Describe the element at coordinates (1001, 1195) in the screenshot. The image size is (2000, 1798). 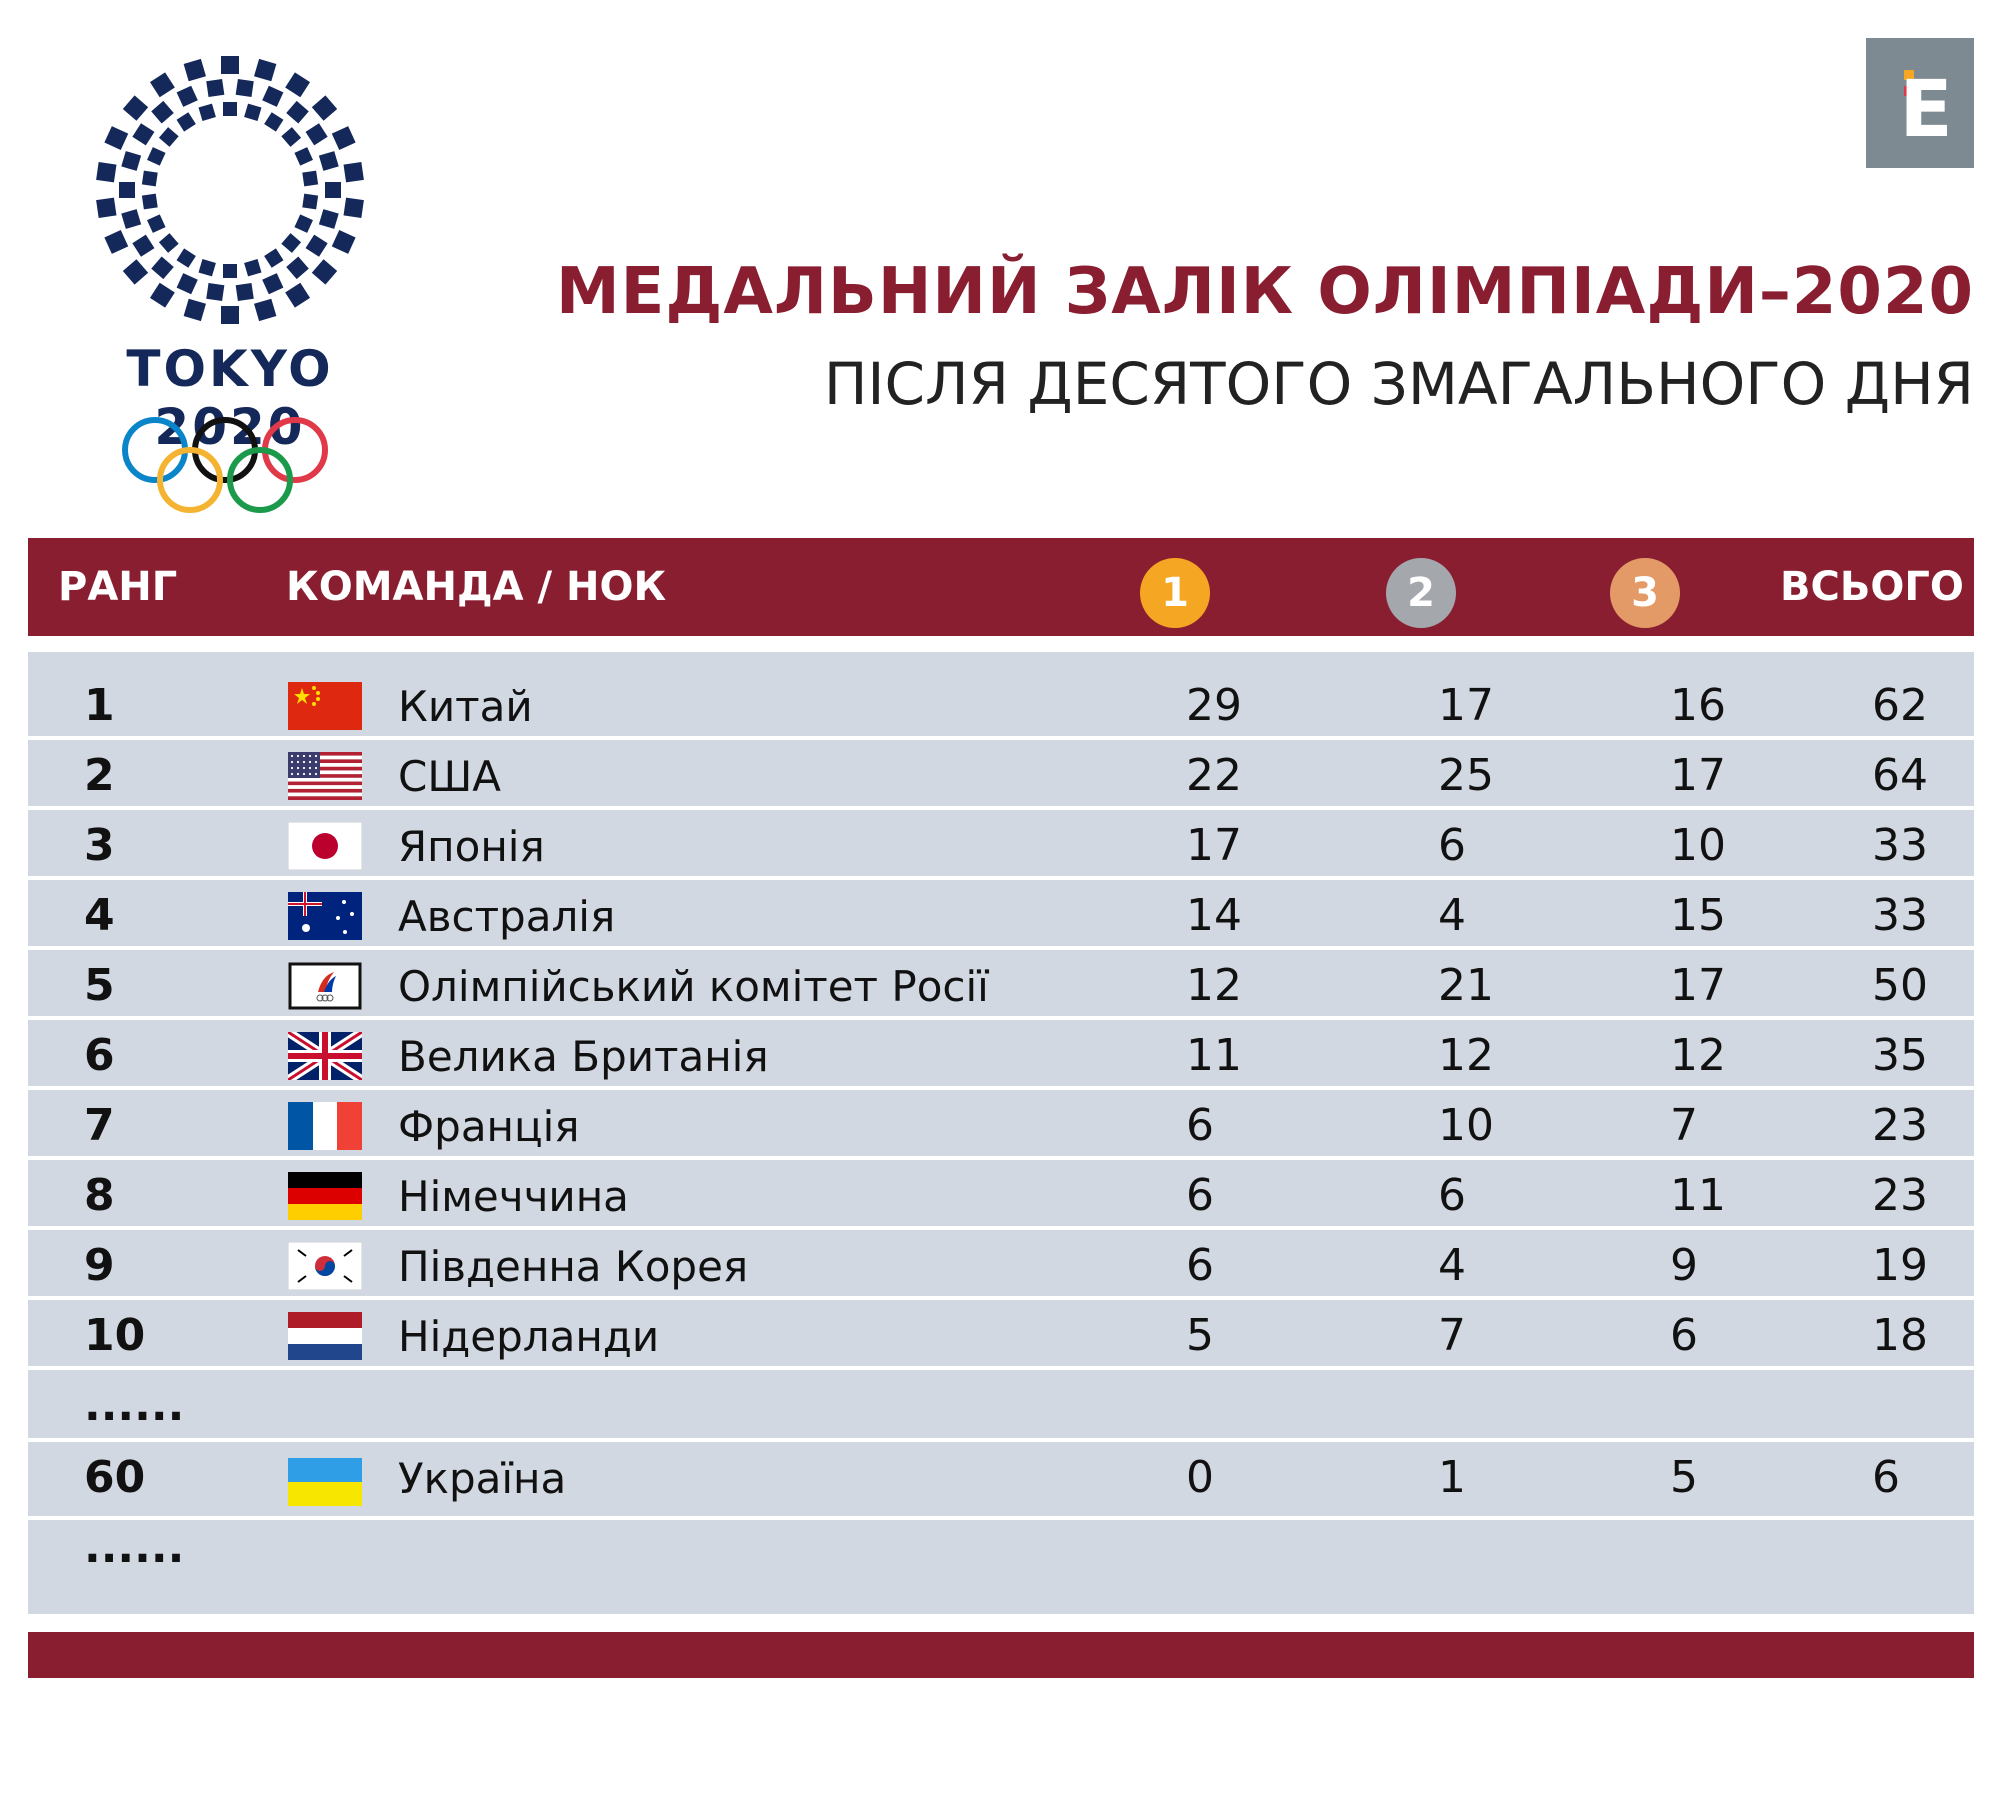
I see `table-row: 8 Німеччина 6 6 11 23` at that location.